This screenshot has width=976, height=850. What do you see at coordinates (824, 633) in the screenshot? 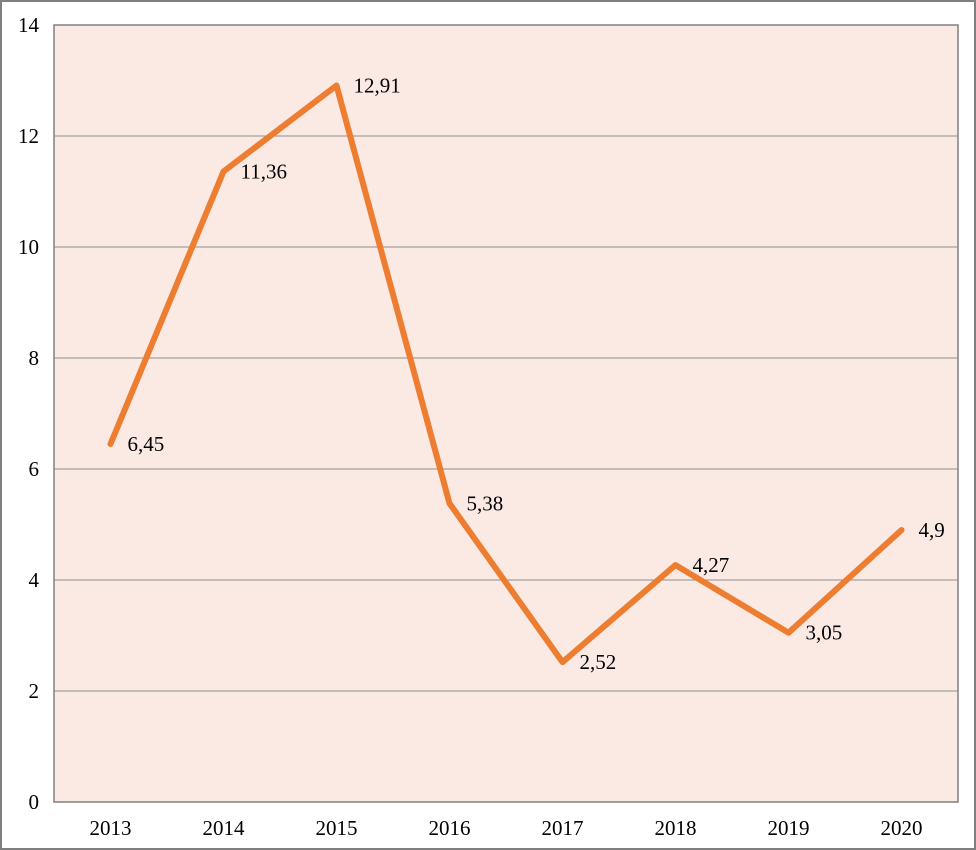
I see `data-label: 3,05` at bounding box center [824, 633].